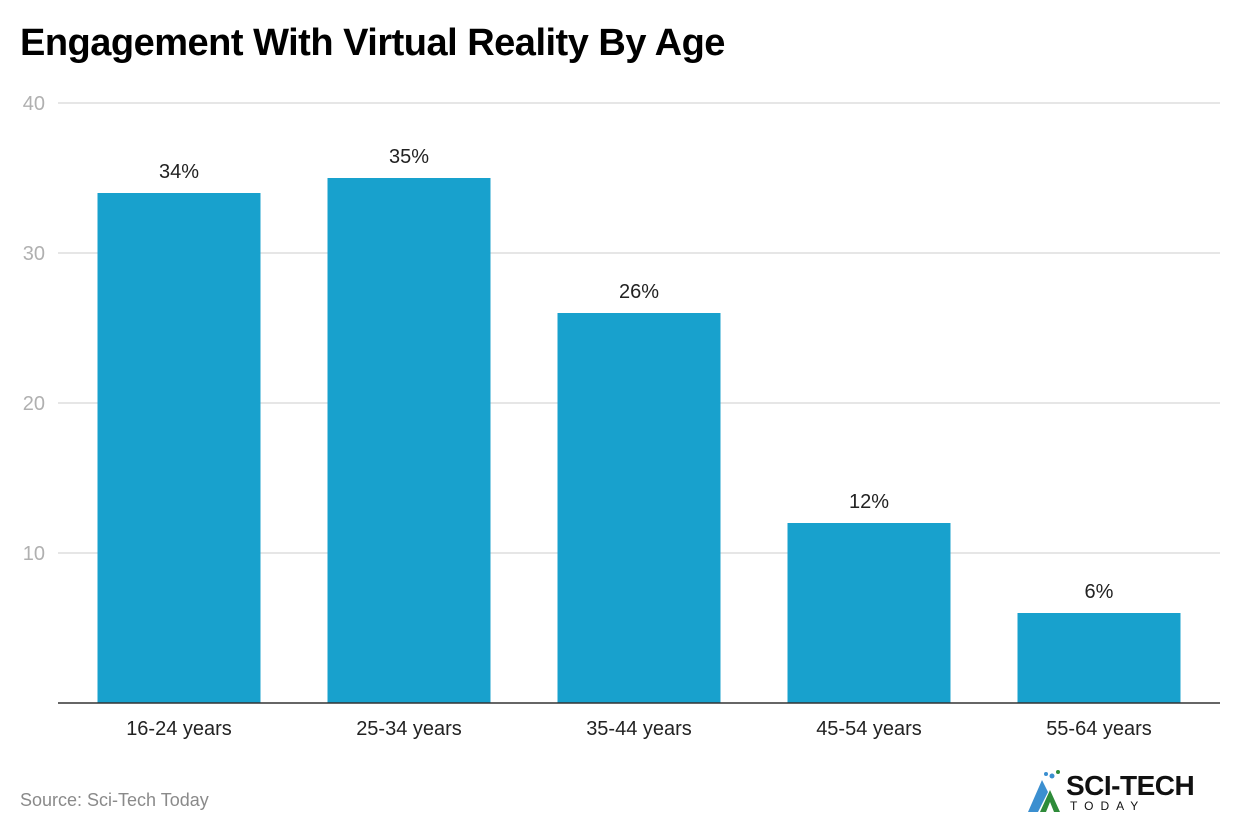 The width and height of the screenshot is (1240, 834). I want to click on sci-tech-today-logo: SCI-TECH TODAY, so click(1116, 793).